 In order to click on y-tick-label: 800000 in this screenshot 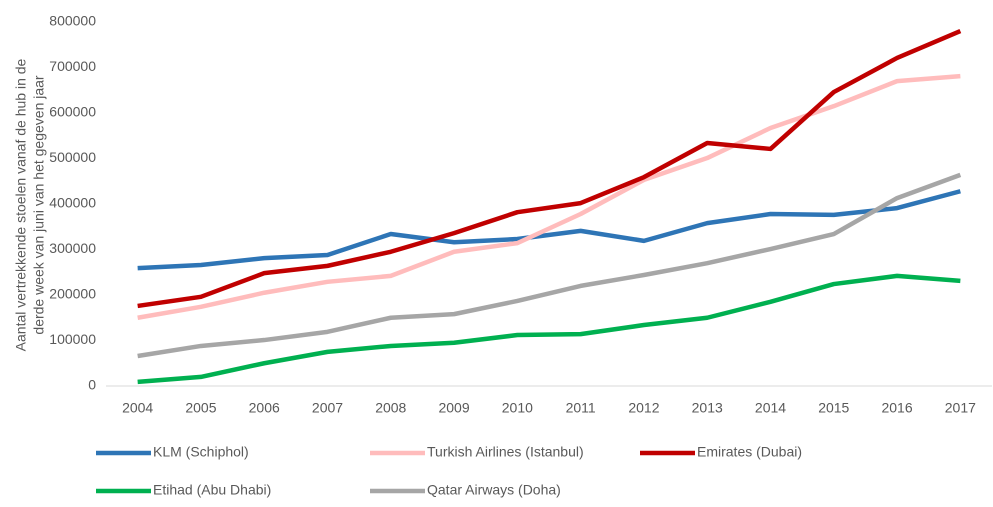, I will do `click(72, 21)`.